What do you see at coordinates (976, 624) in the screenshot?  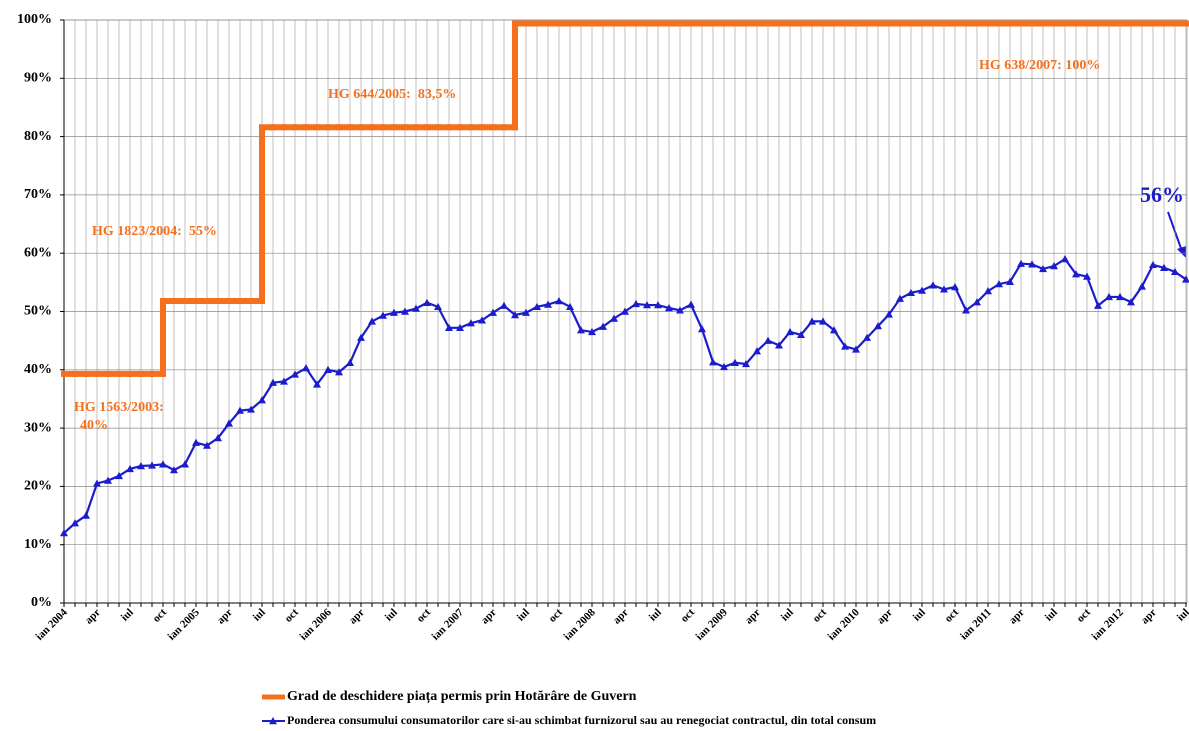 I see `x-tick-label: ian 2011` at bounding box center [976, 624].